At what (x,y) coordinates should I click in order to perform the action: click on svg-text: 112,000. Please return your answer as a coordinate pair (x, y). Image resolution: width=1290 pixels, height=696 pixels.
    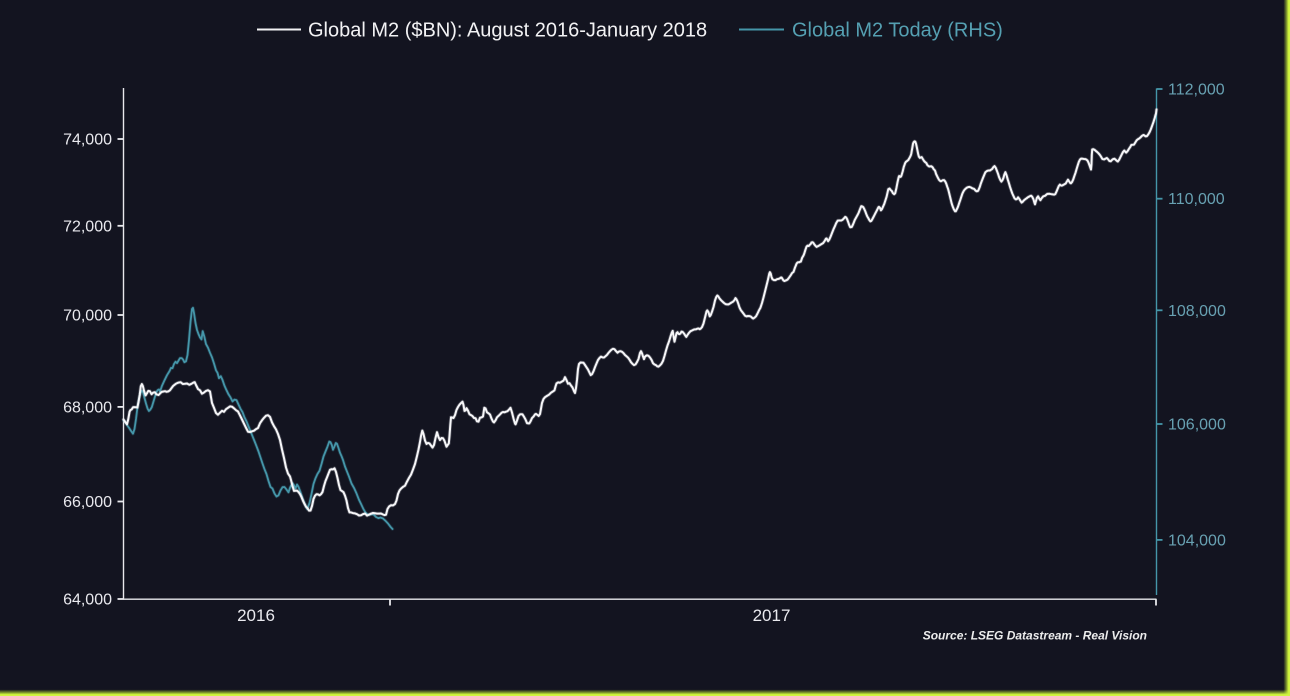
    Looking at the image, I should click on (1196, 90).